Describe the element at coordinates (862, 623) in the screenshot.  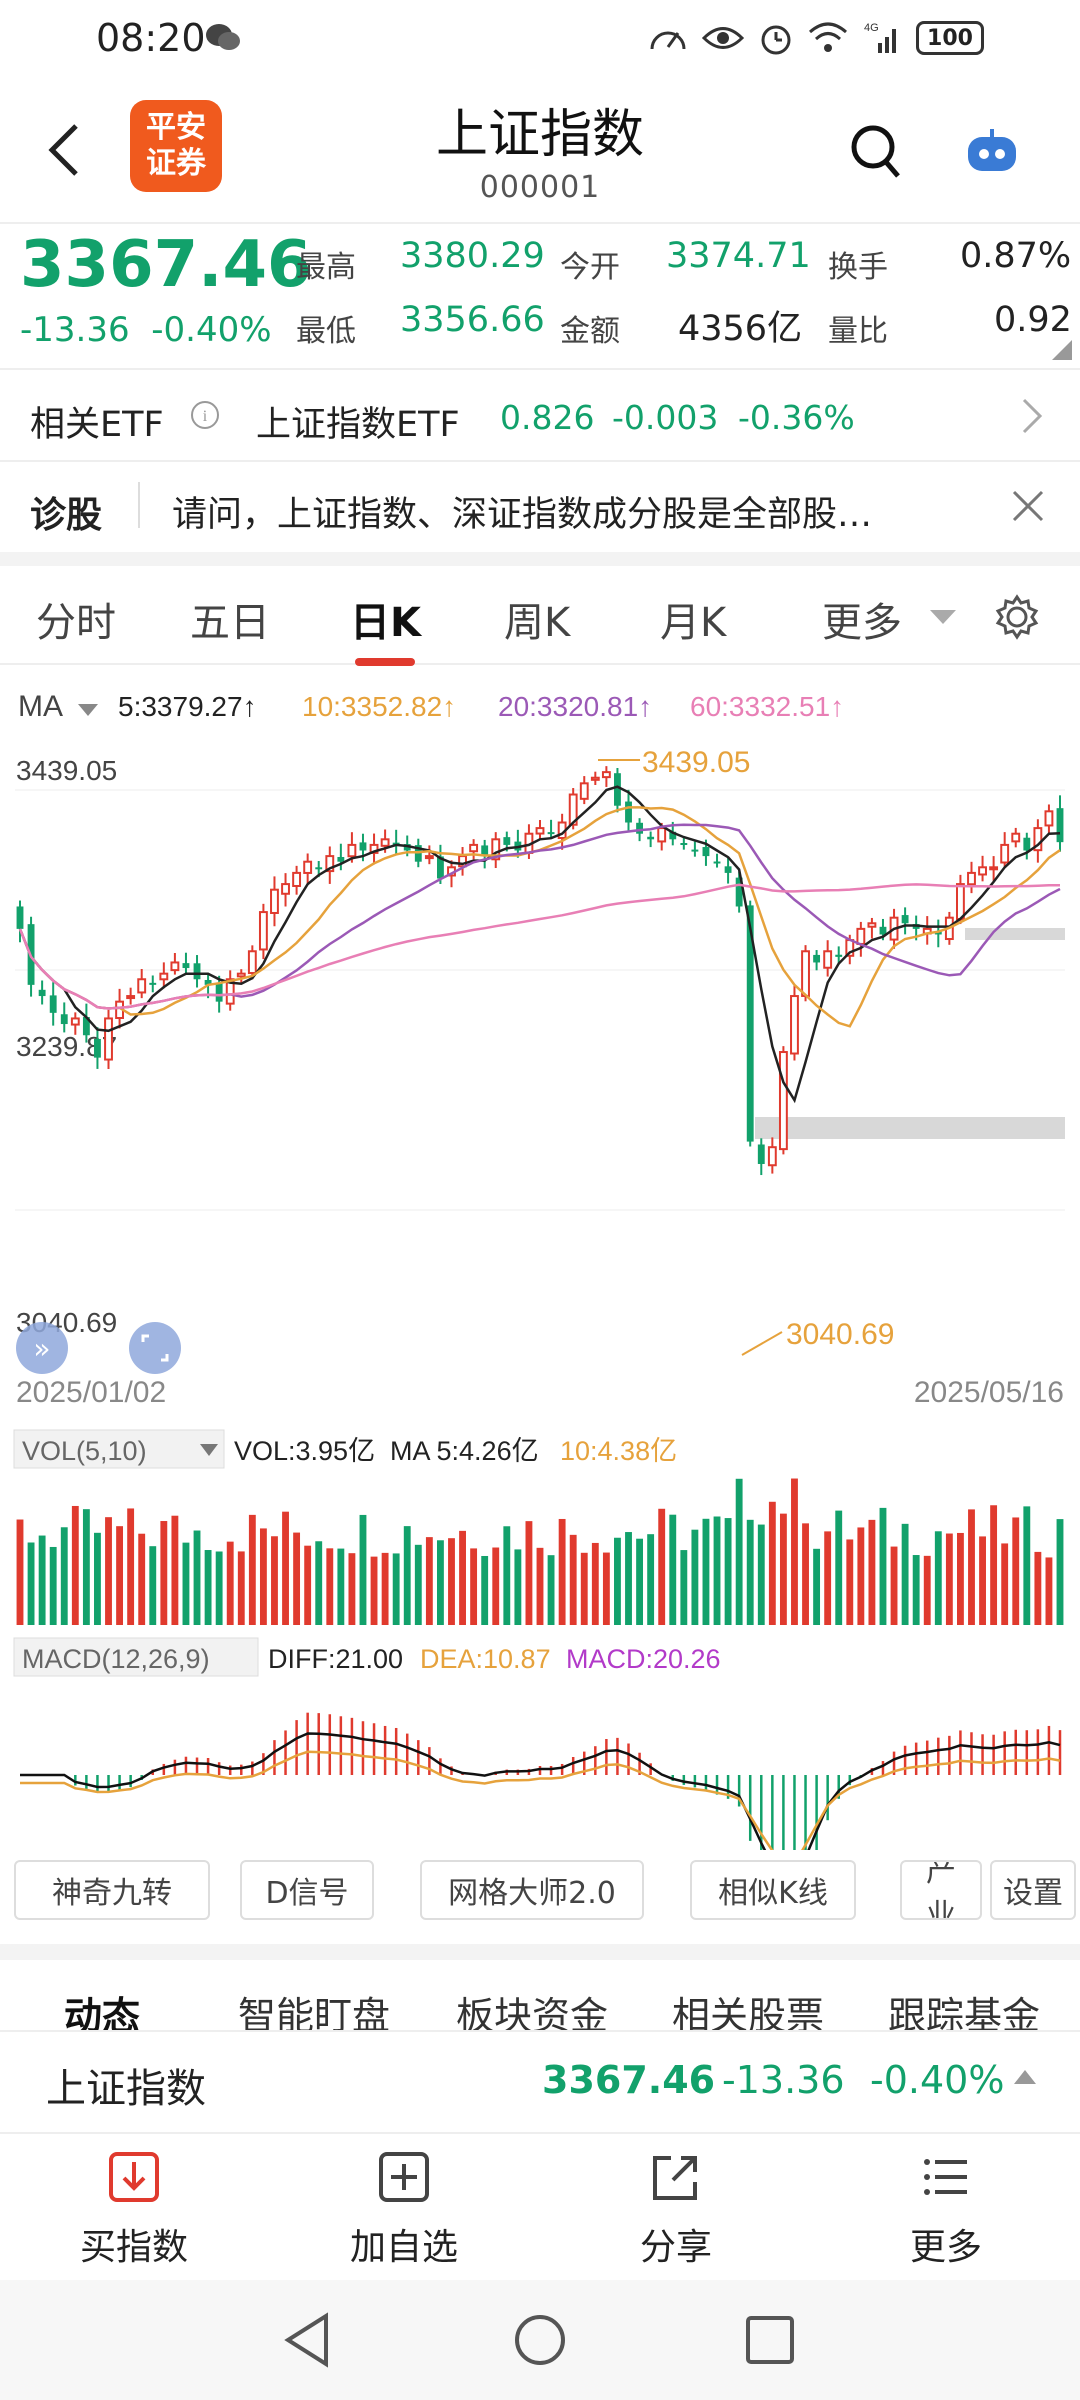
I see `tab-more: 更多` at that location.